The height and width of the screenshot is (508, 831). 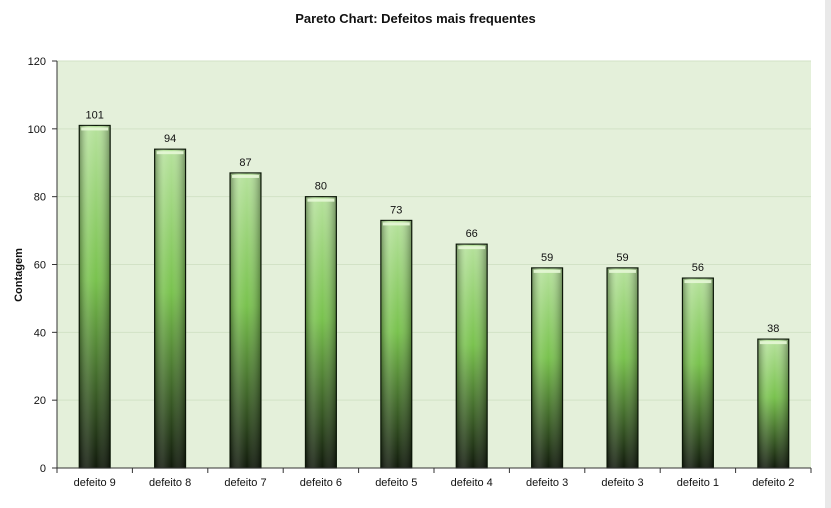 I want to click on y-tick-label: 40, so click(x=40, y=333).